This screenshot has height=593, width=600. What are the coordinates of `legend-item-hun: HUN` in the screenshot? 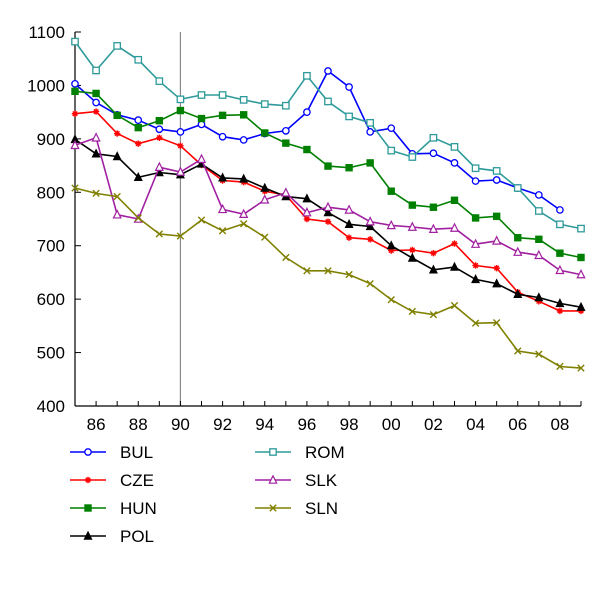 It's located at (113, 508).